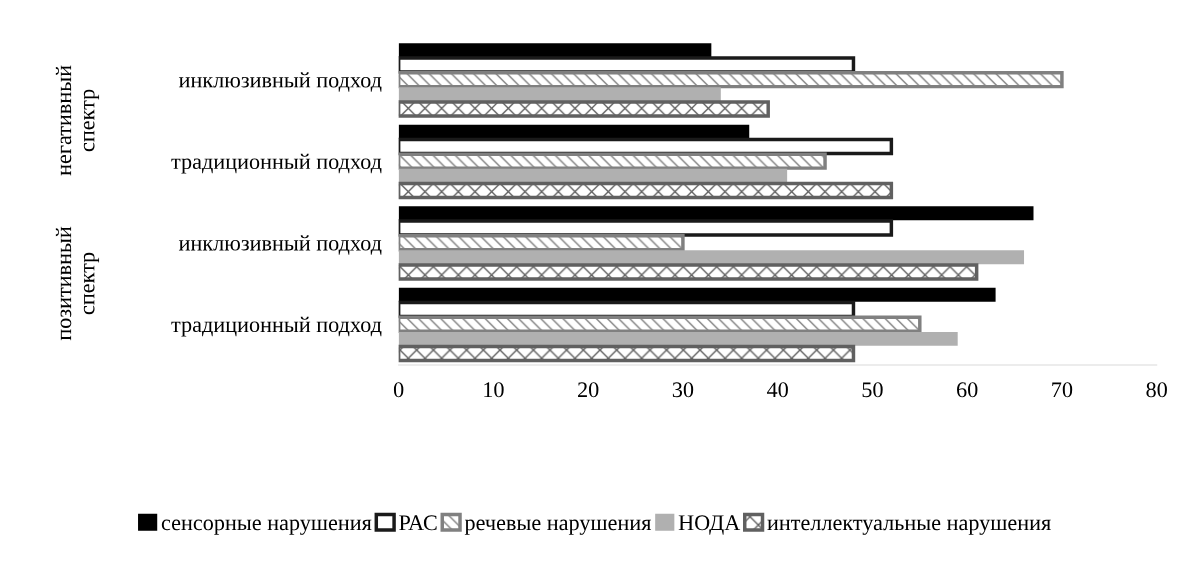 The image size is (1190, 572). What do you see at coordinates (398, 390) in the screenshot?
I see `x-tick-label: 0` at bounding box center [398, 390].